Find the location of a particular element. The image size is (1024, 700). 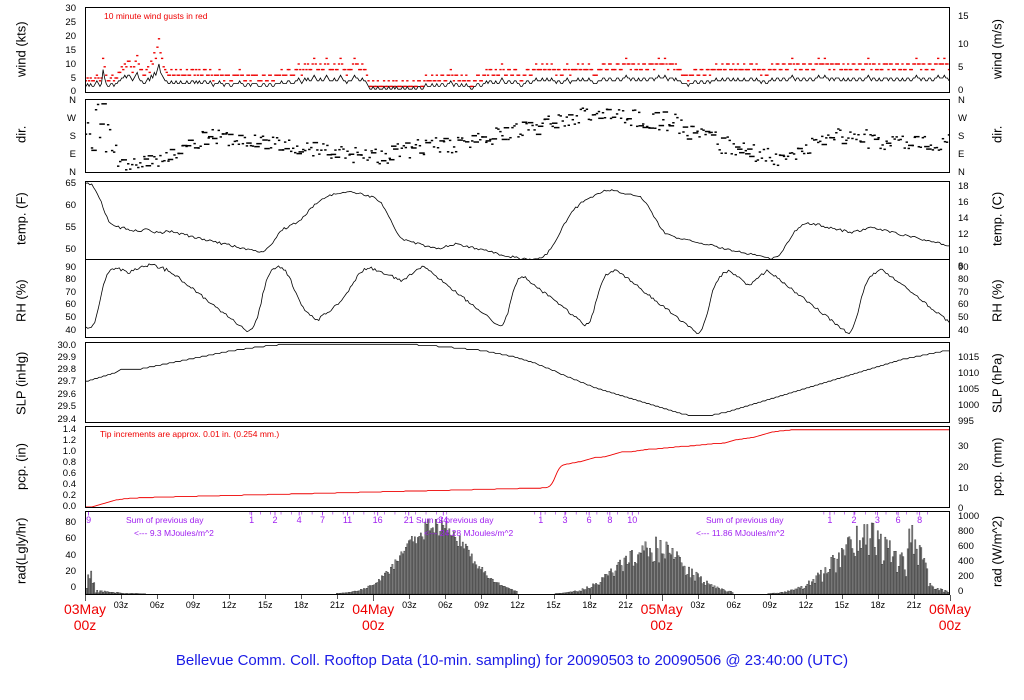

rad-tick-80: 80 is located at coordinates (70, 522).